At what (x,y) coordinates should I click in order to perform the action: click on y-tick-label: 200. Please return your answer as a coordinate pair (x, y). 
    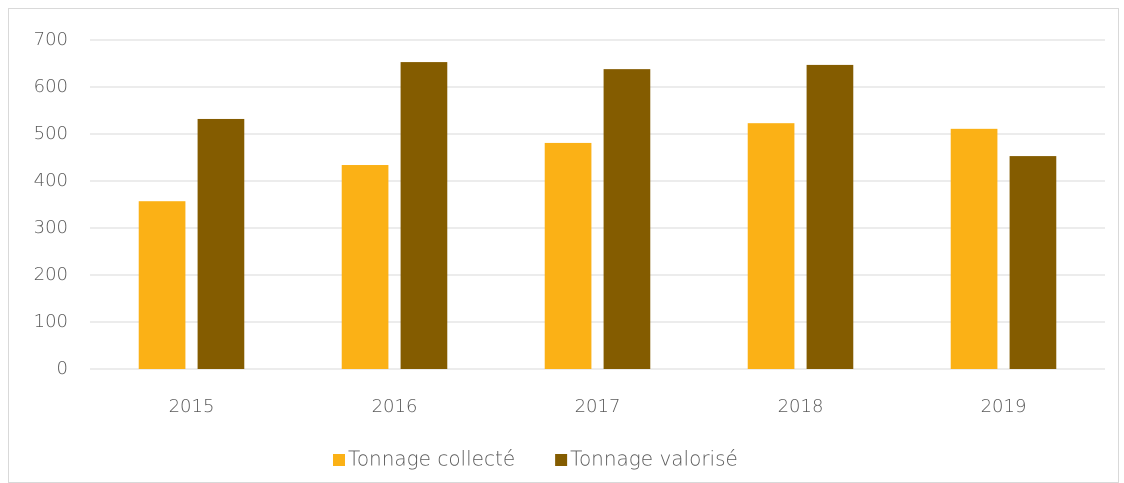
    Looking at the image, I should click on (51, 274).